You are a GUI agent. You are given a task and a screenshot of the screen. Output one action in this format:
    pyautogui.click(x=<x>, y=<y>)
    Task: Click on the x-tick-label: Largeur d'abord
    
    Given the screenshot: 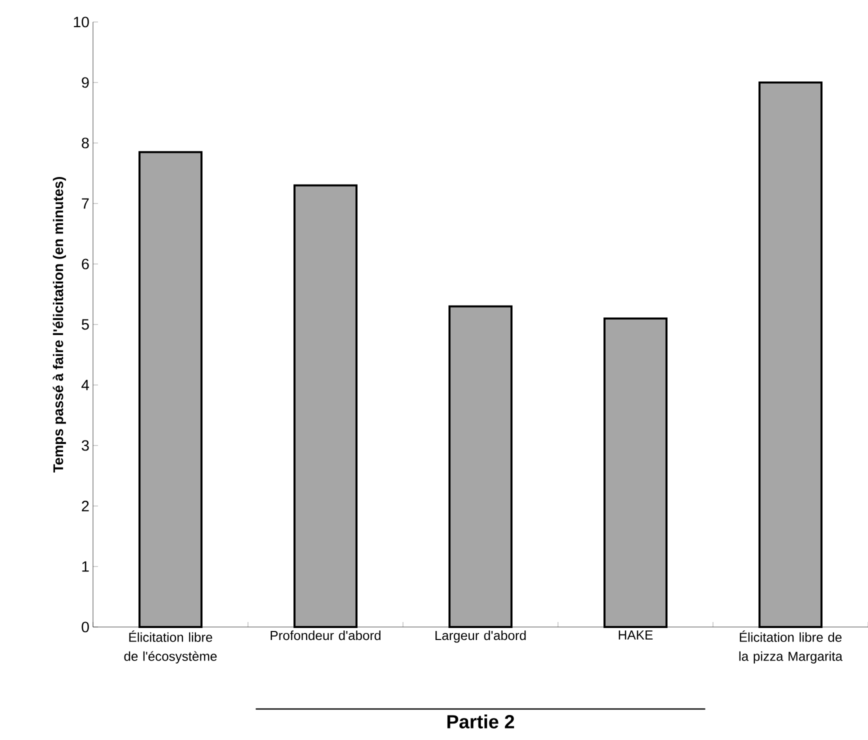 What is the action you would take?
    pyautogui.click(x=481, y=636)
    